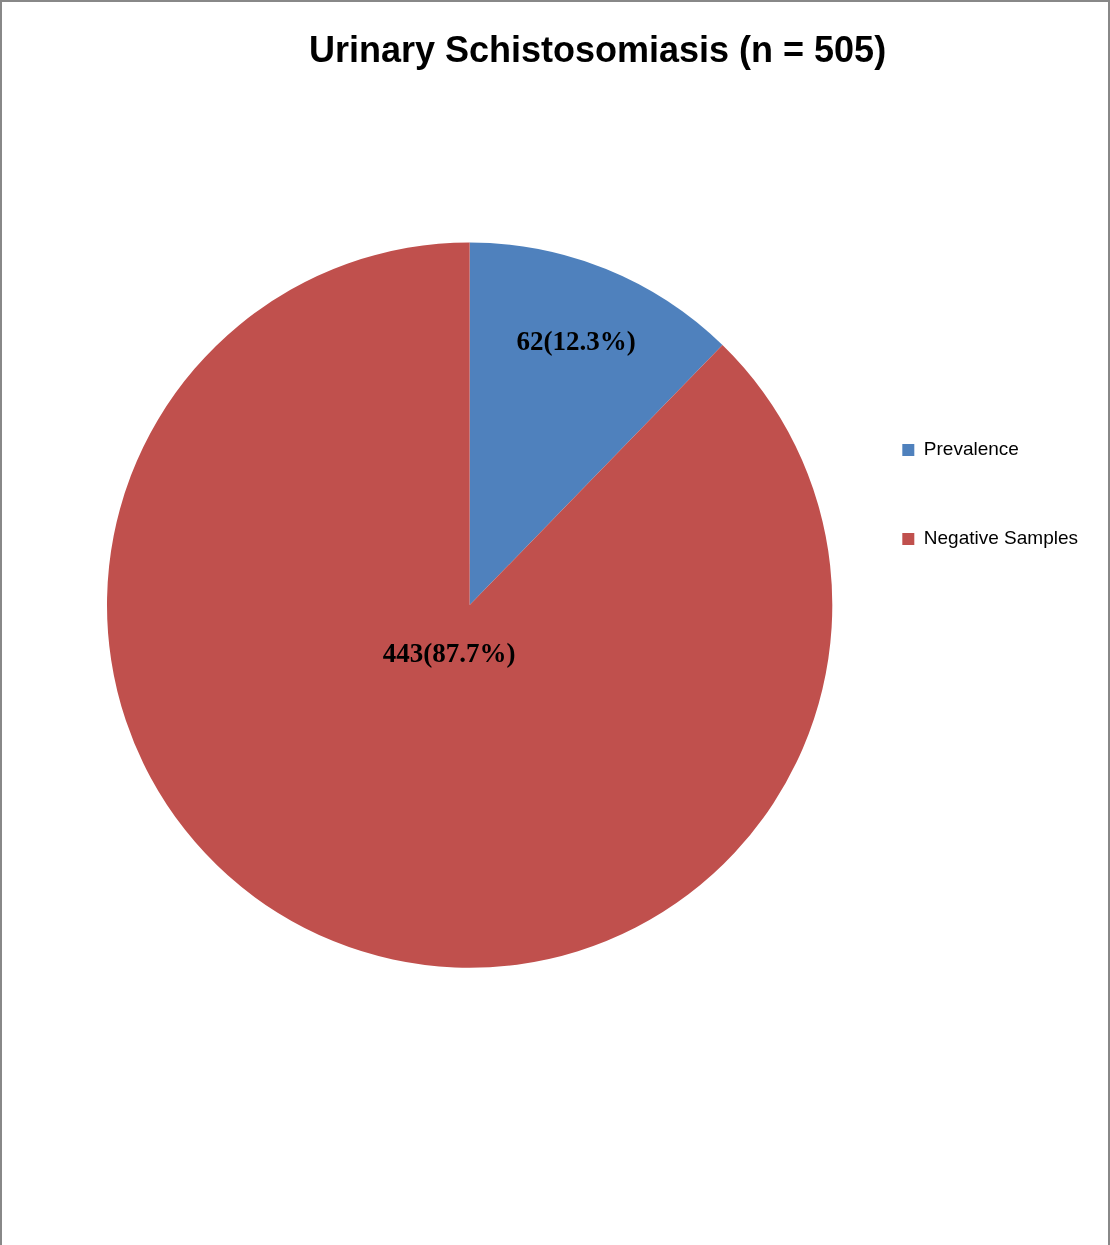 This screenshot has height=1245, width=1110. Describe the element at coordinates (576, 340) in the screenshot. I see `data-label: 62(12.3%)` at that location.